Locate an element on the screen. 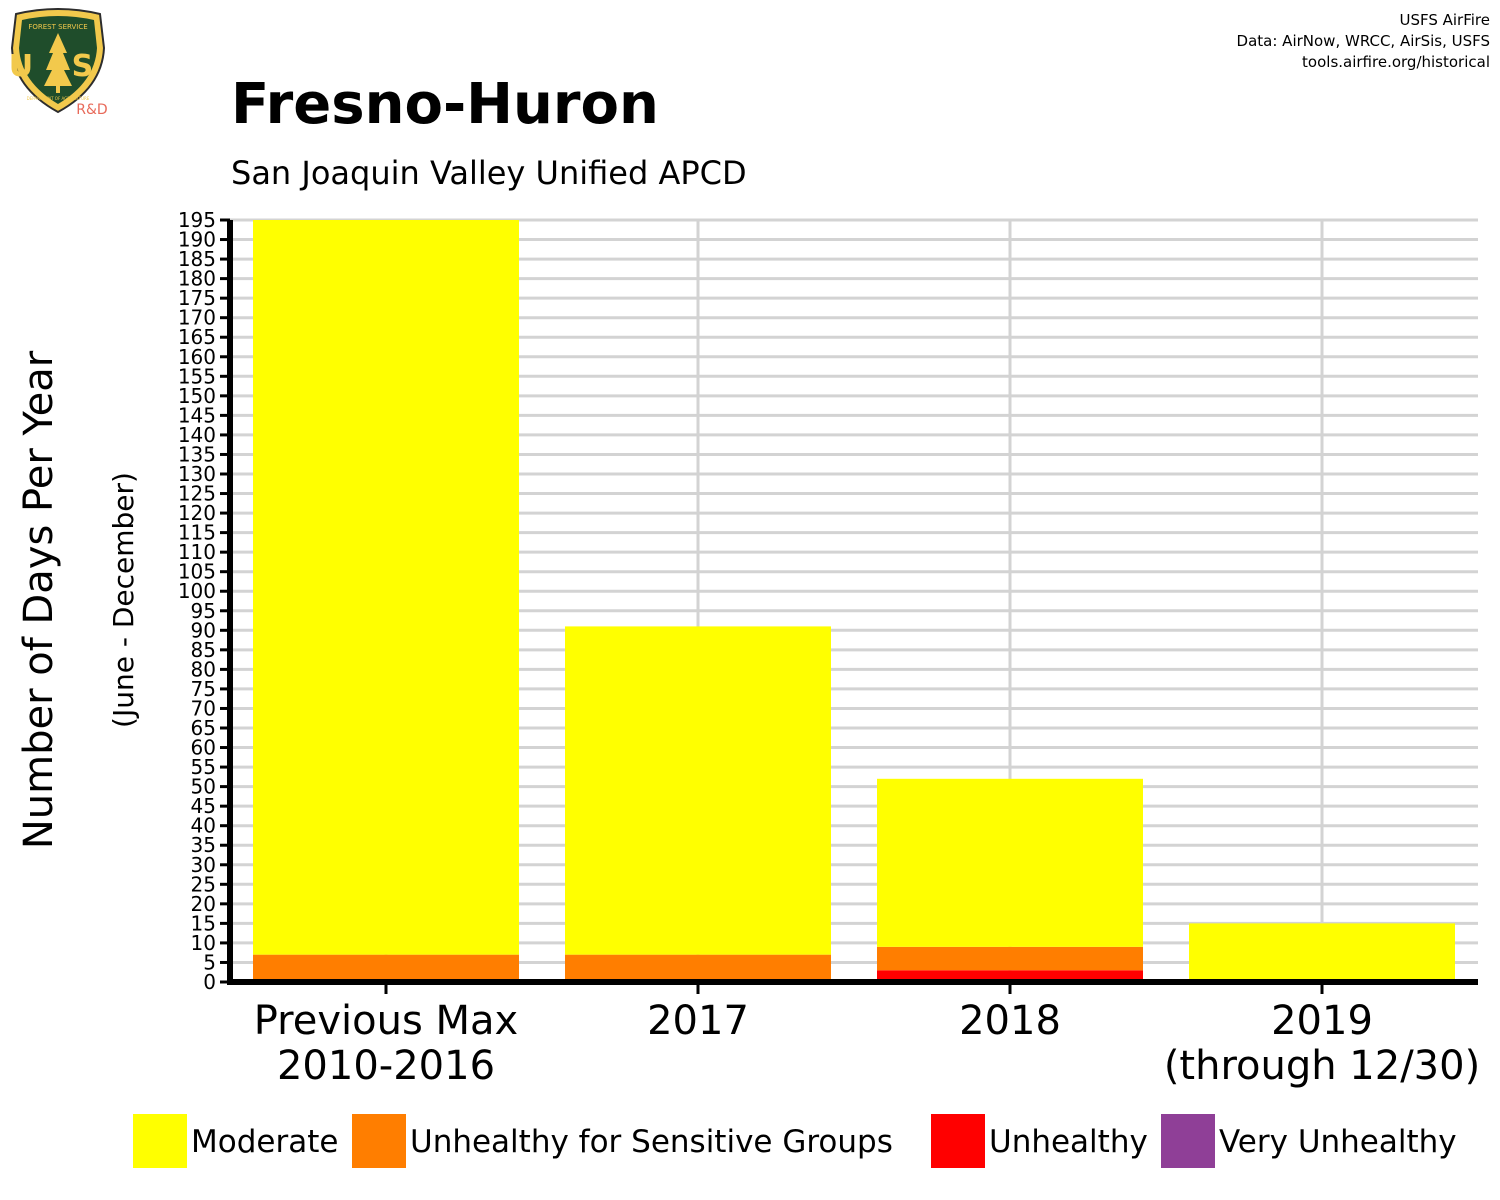  y-tick-label: 130 is located at coordinates (197, 474).